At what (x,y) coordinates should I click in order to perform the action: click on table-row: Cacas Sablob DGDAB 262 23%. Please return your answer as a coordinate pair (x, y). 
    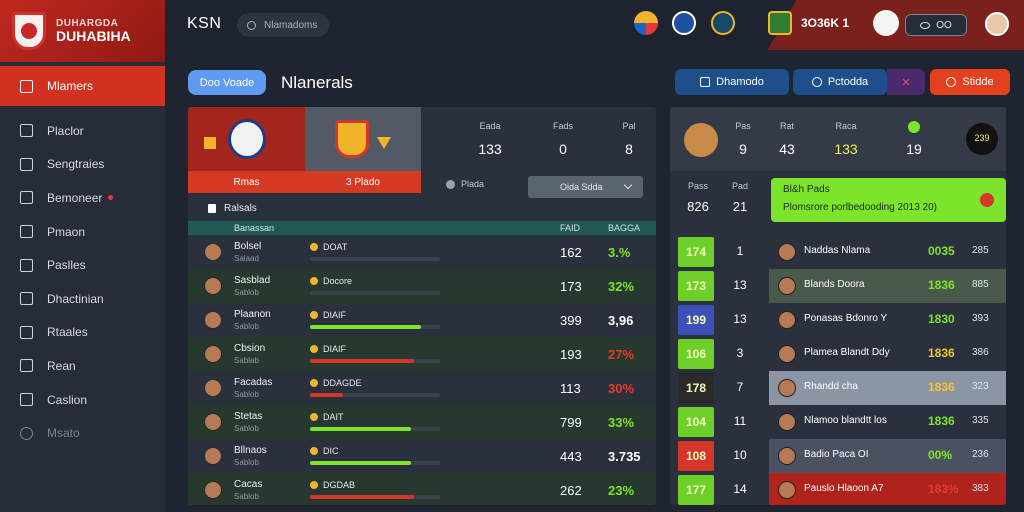
    Looking at the image, I should click on (422, 489).